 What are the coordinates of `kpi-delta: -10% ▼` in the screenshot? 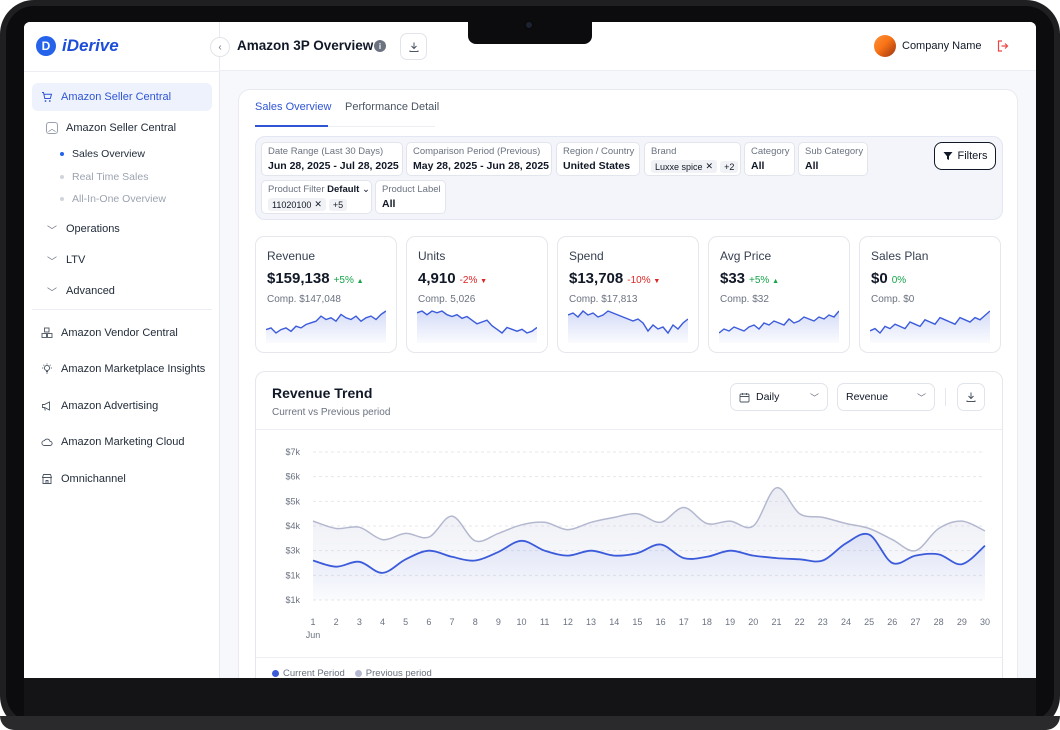 It's located at (643, 280).